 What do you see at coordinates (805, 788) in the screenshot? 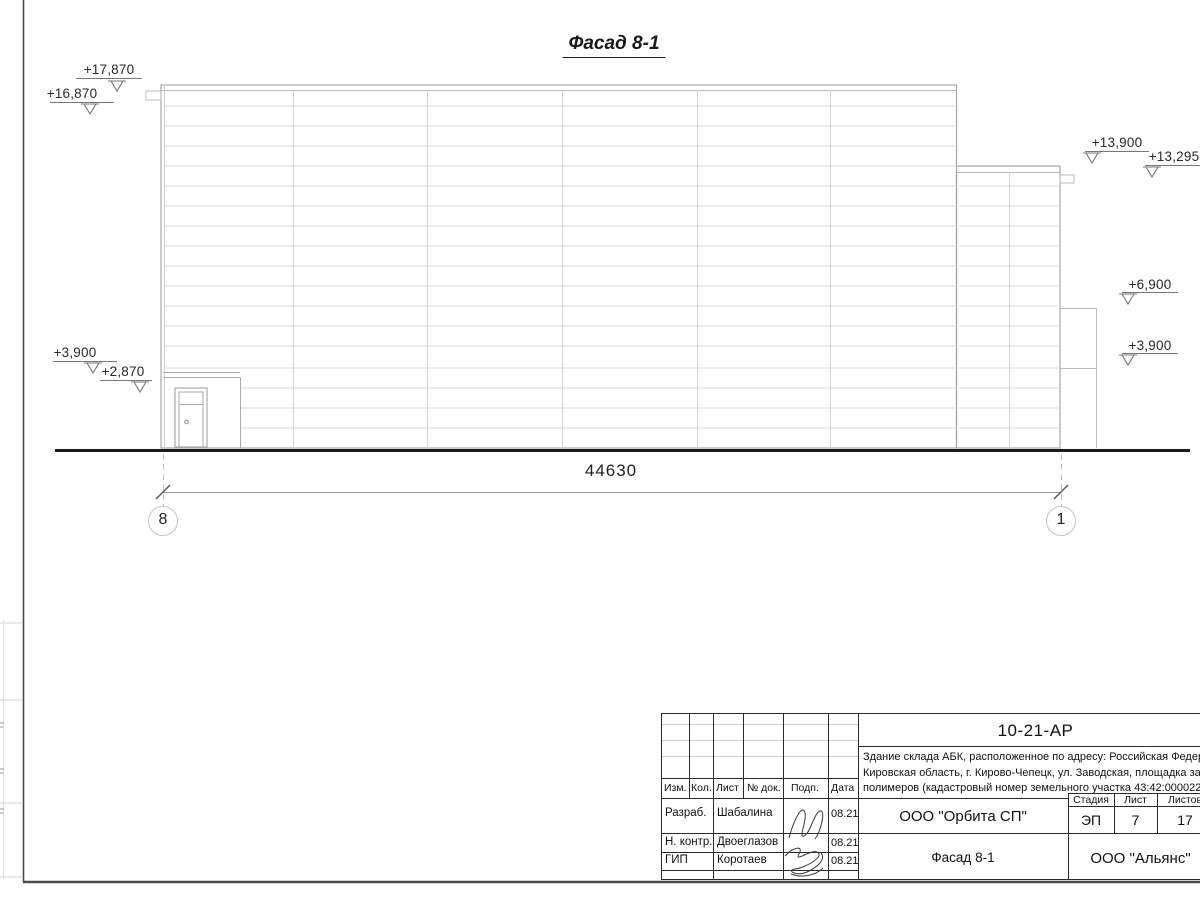
I see `col-podp: Подп.` at bounding box center [805, 788].